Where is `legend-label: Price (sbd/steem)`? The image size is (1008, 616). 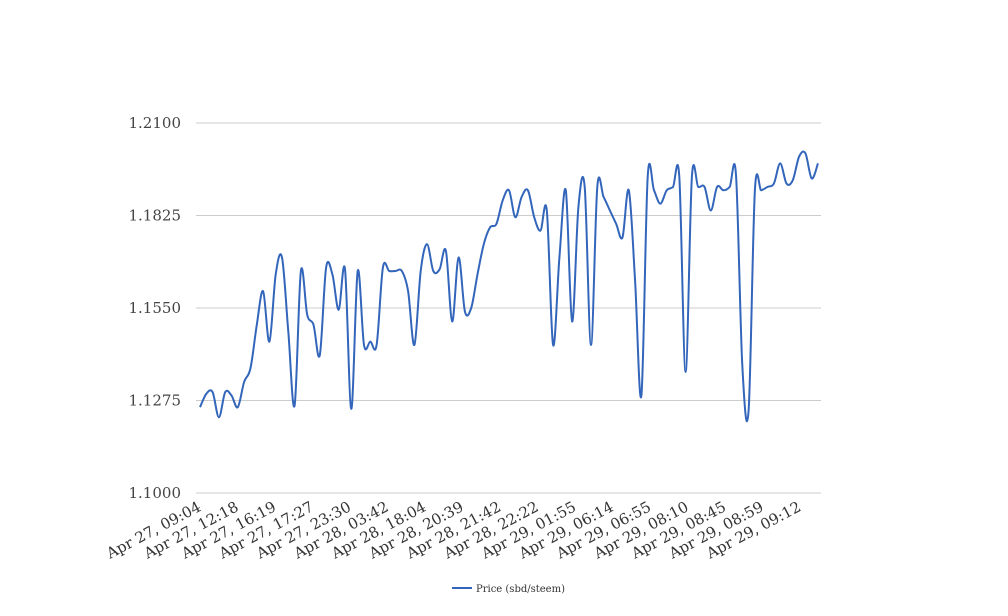 legend-label: Price (sbd/steem) is located at coordinates (520, 589).